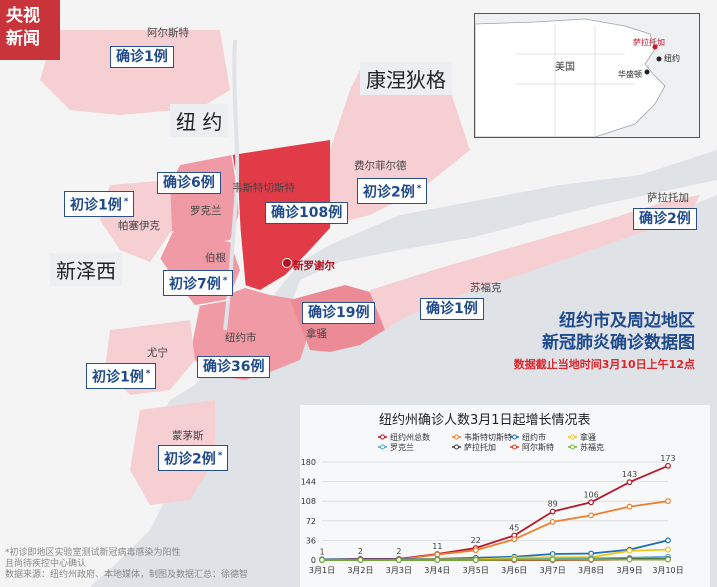 Image resolution: width=717 pixels, height=587 pixels. What do you see at coordinates (591, 570) in the screenshot?
I see `x-tick-label: 3月8日` at bounding box center [591, 570].